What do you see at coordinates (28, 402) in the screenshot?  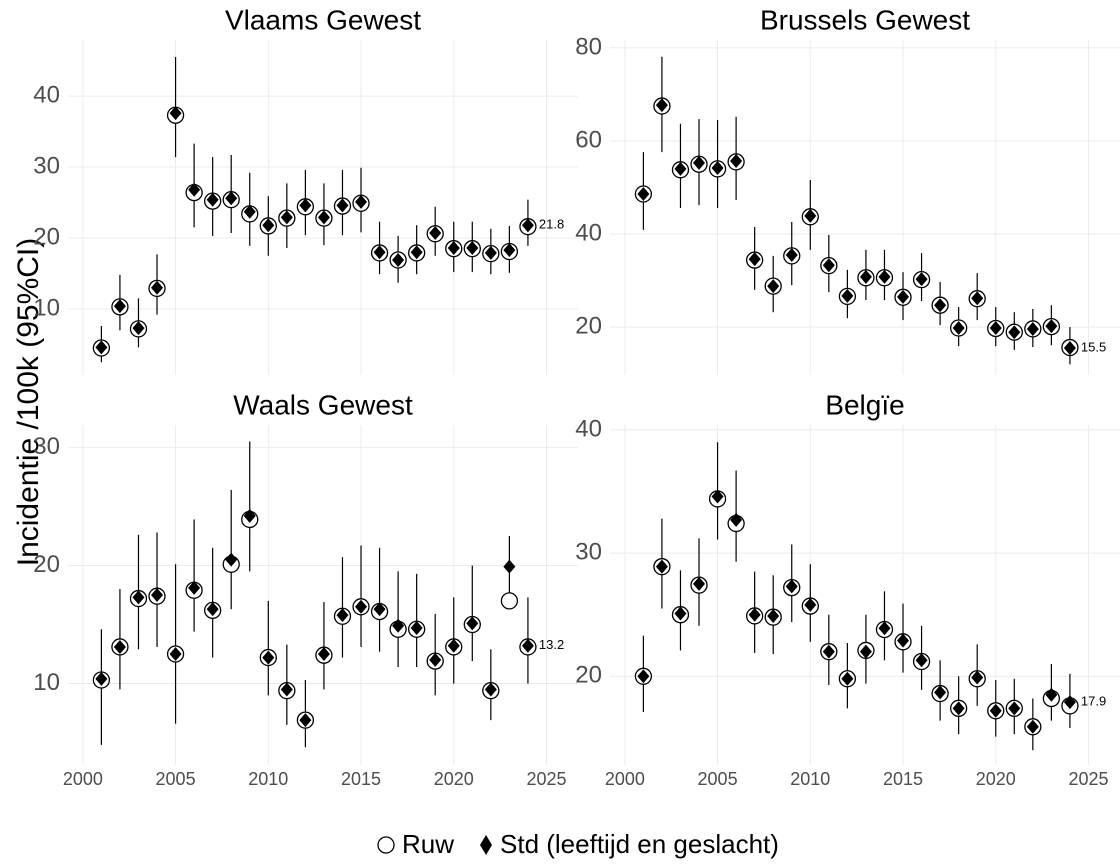 I see `y-axis-label: Incidentie /100k (95%CI)` at bounding box center [28, 402].